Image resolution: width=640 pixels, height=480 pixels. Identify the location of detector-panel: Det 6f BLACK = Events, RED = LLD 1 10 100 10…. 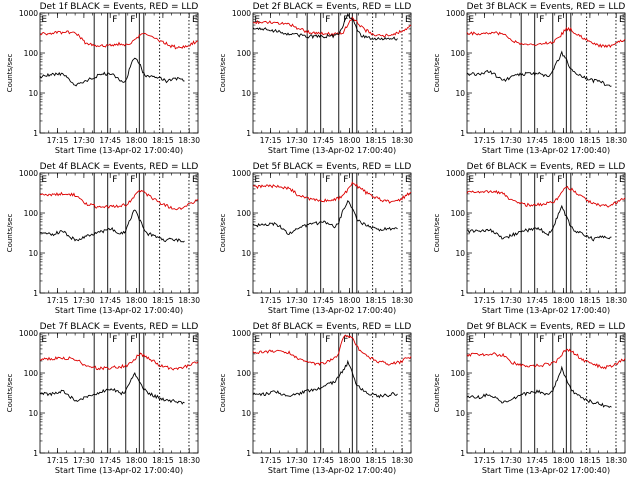
(533, 240).